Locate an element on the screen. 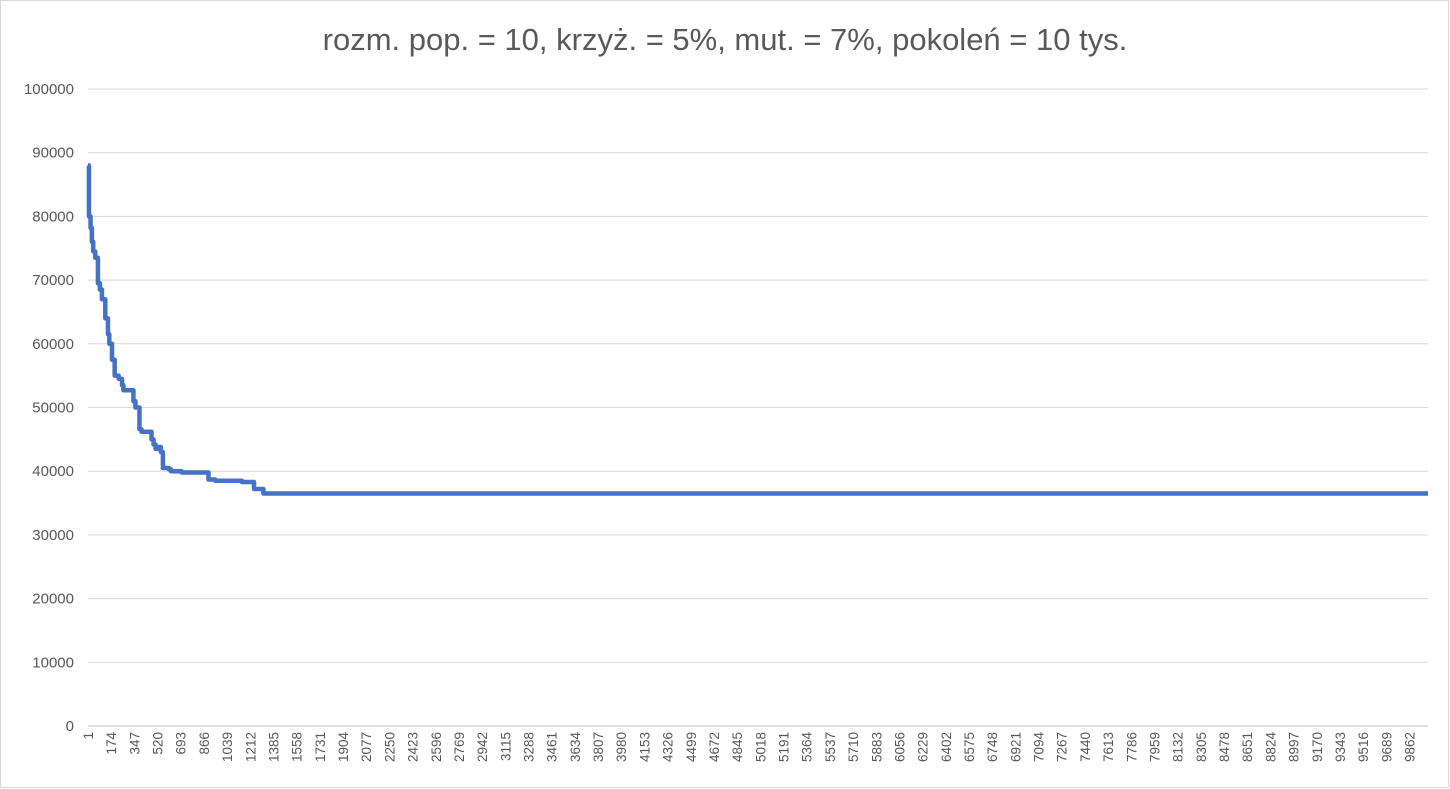  x-tick-label: 3634 is located at coordinates (575, 747).